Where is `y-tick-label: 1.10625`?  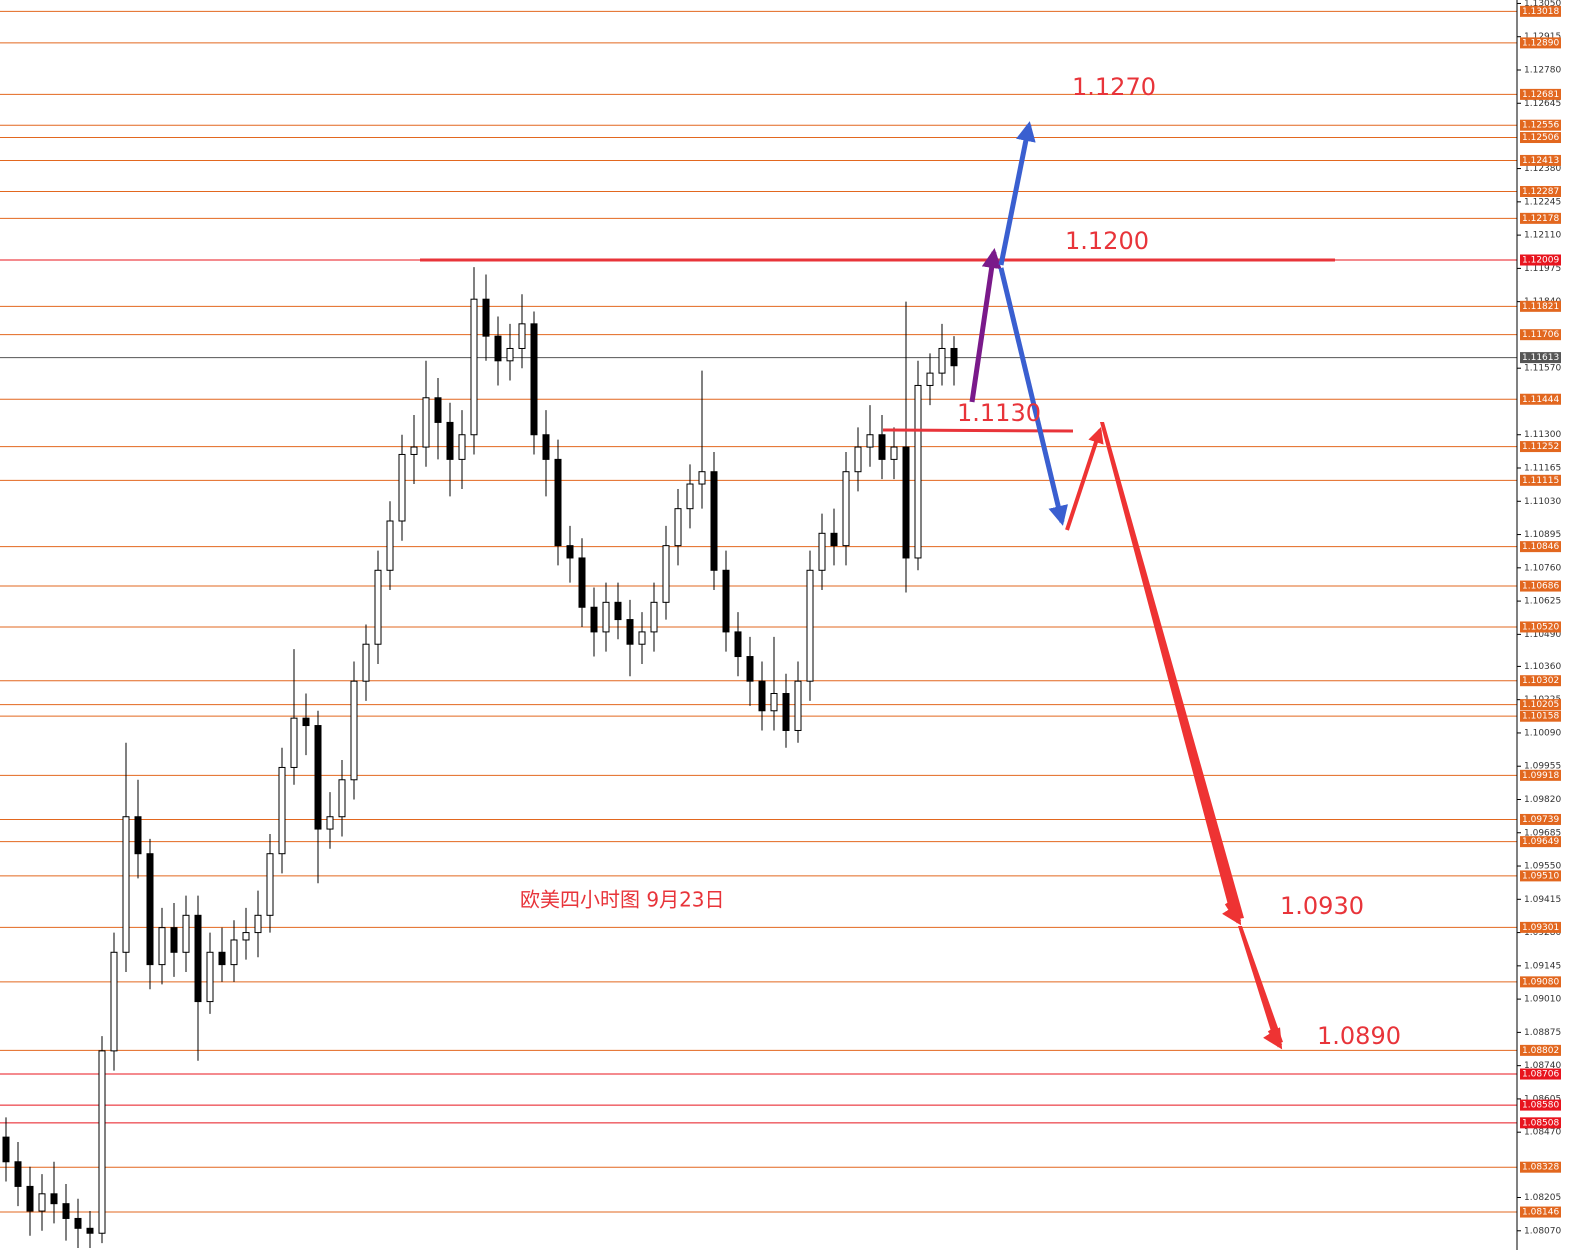
y-tick-label: 1.10625 is located at coordinates (1542, 602).